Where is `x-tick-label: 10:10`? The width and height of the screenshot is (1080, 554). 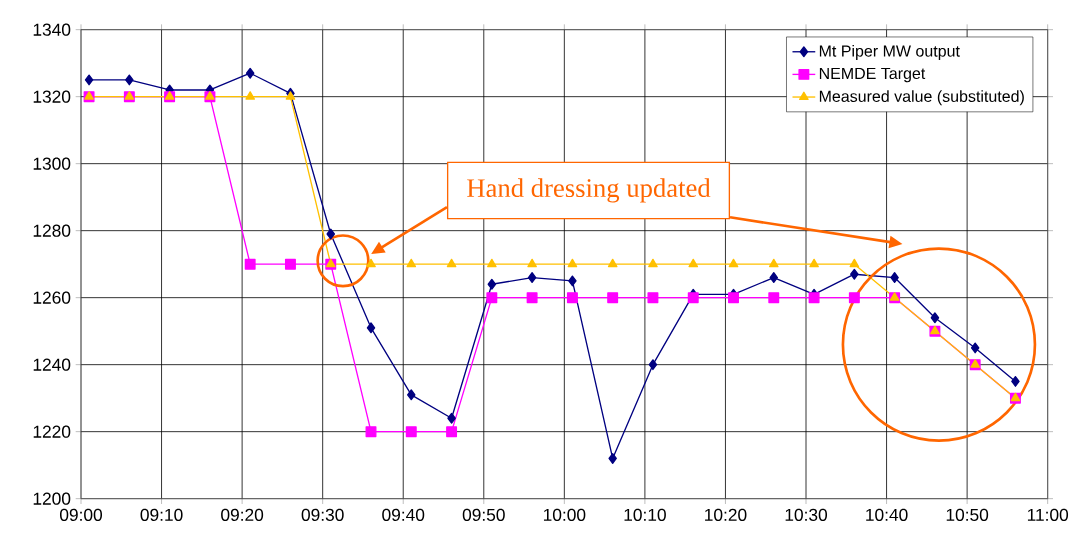 x-tick-label: 10:10 is located at coordinates (645, 514).